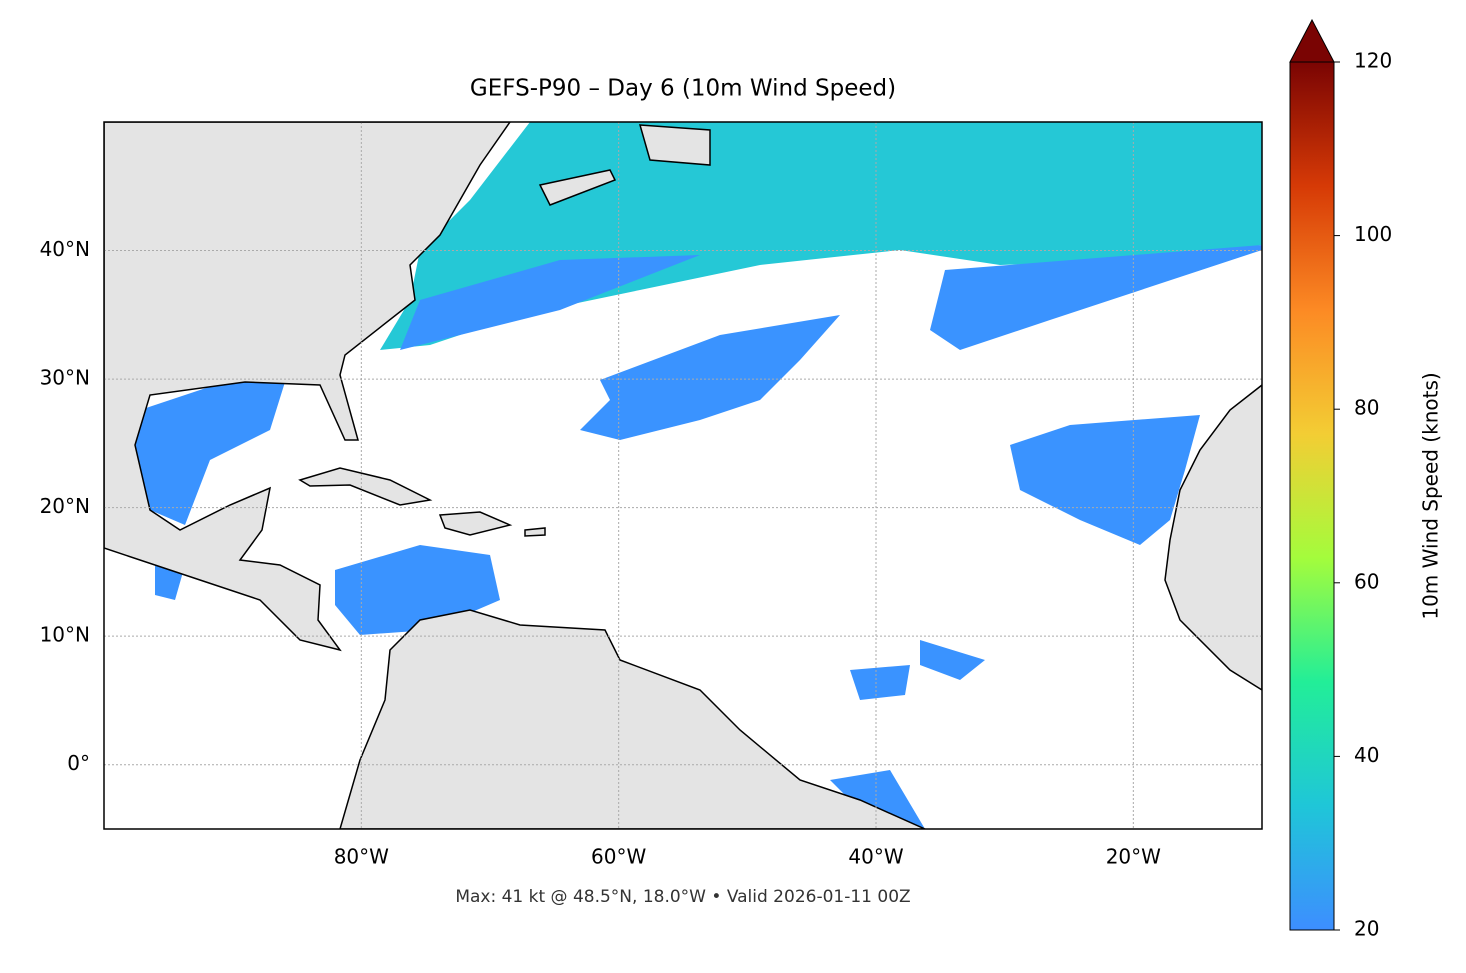  Describe the element at coordinates (1366, 408) in the screenshot. I see `colorbar-tick-label: 80` at that location.